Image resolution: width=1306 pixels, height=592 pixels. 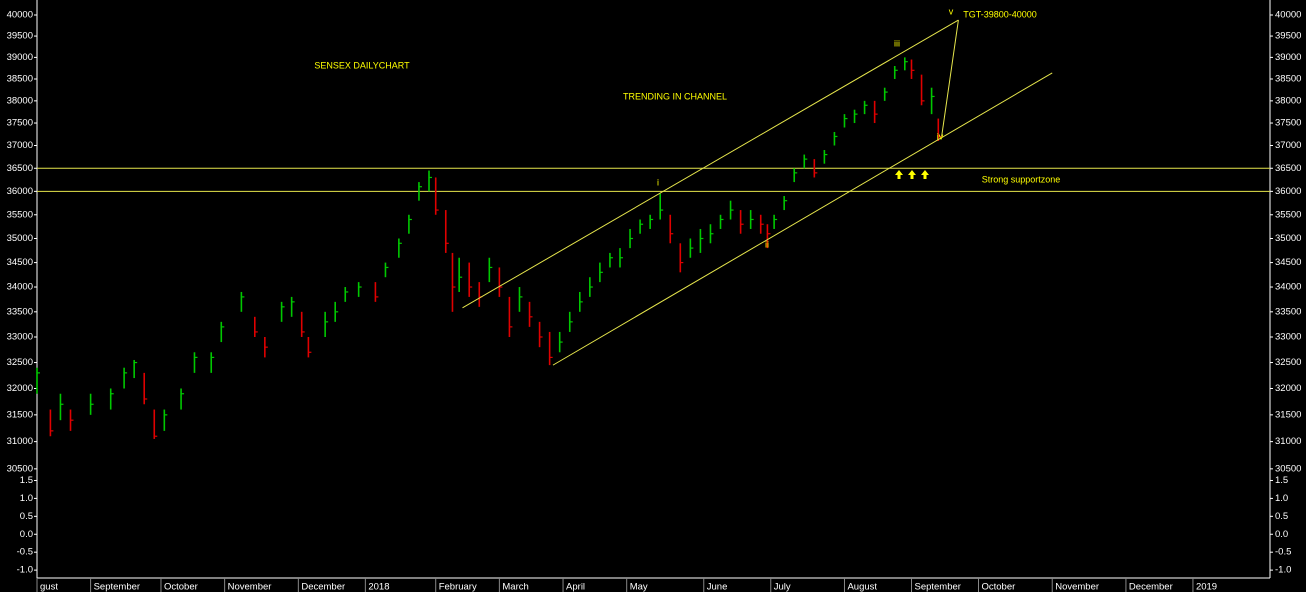 What do you see at coordinates (675, 96) in the screenshot?
I see `chart-subtitle: TRENDING IN CHANNEL` at bounding box center [675, 96].